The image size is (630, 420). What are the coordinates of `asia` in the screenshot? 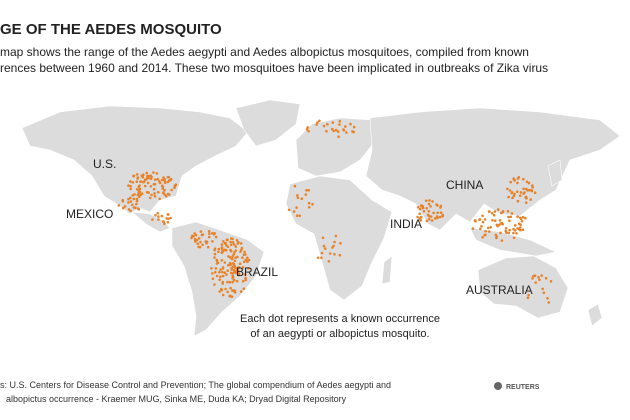 It's located at (493, 169).